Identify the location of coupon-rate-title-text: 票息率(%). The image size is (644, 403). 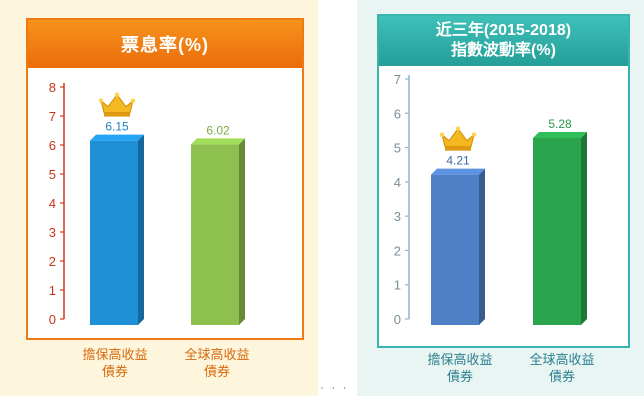
(165, 45).